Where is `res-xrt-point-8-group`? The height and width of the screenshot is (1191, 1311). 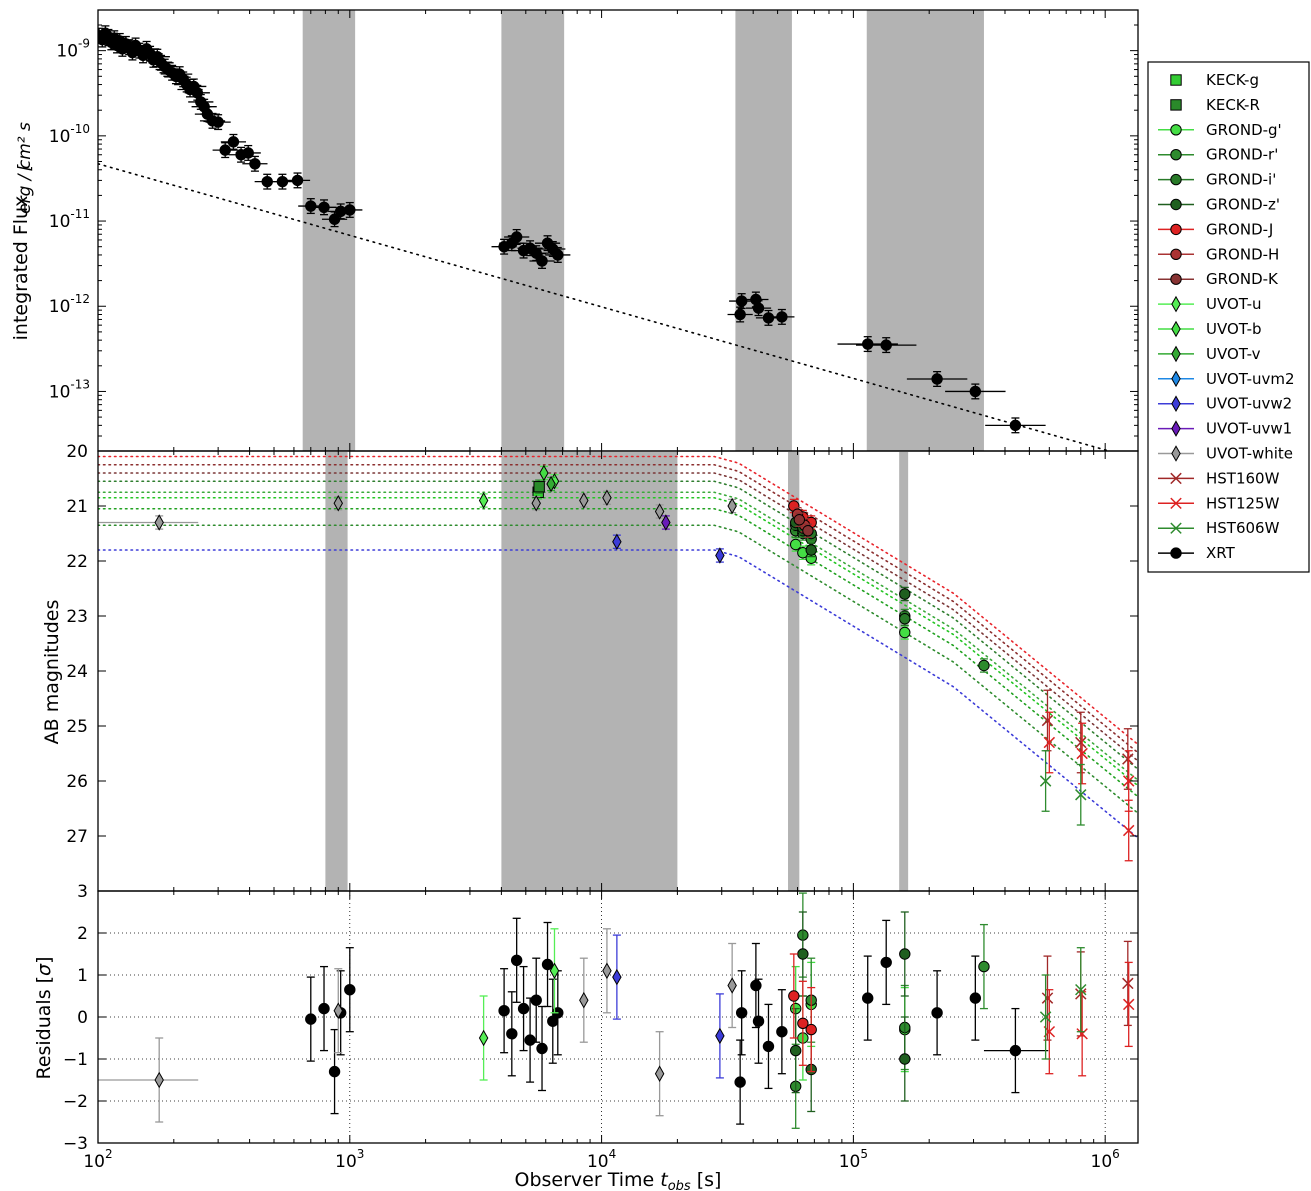
res-xrt-point-8-group is located at coordinates (523, 1008).